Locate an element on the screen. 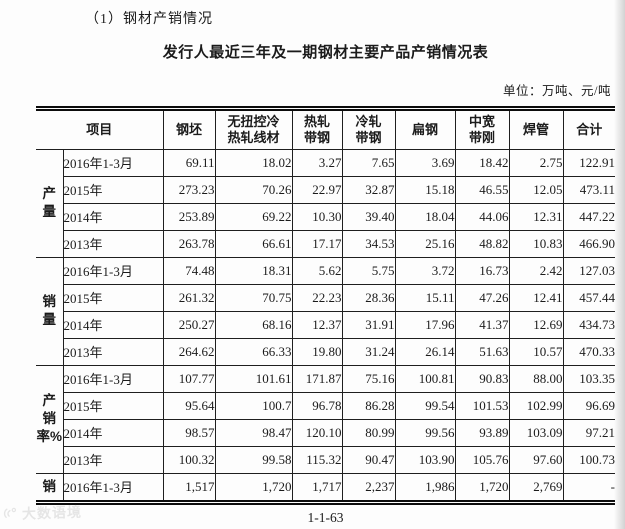 This screenshot has width=625, height=529. value-cell: 105.76 is located at coordinates (482, 459).